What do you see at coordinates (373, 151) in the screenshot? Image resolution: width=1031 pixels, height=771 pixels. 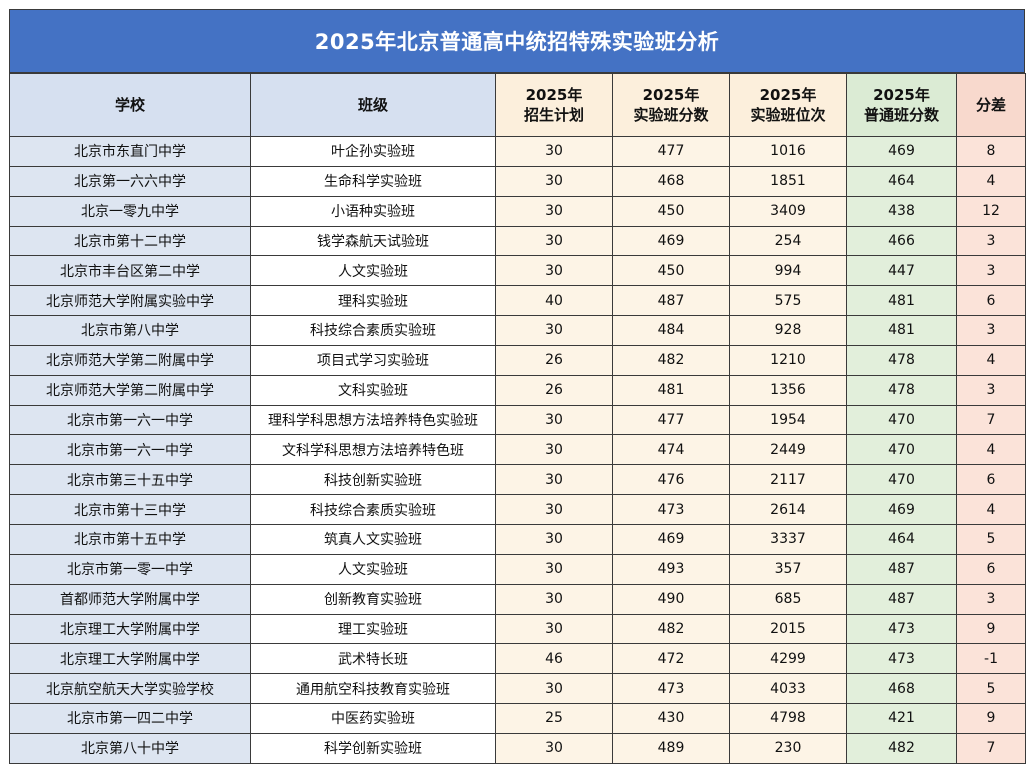 I see `cell-class: 叶企孙实验班` at bounding box center [373, 151].